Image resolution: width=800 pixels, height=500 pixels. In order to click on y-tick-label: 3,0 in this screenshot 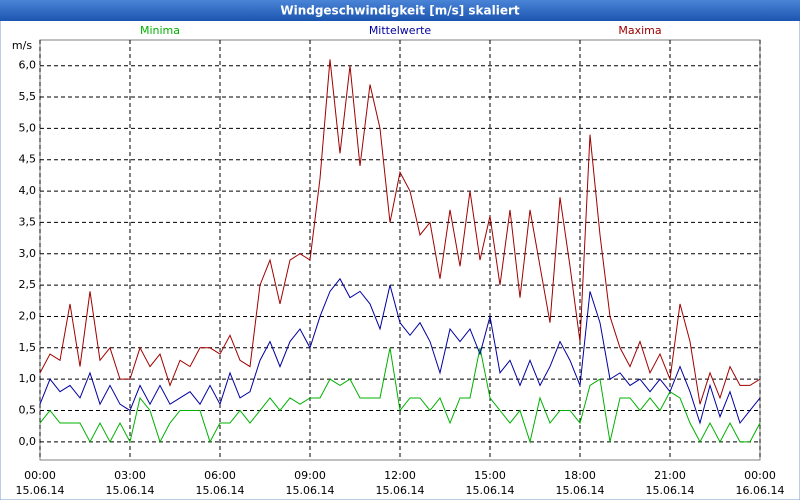, I will do `click(28, 253)`.